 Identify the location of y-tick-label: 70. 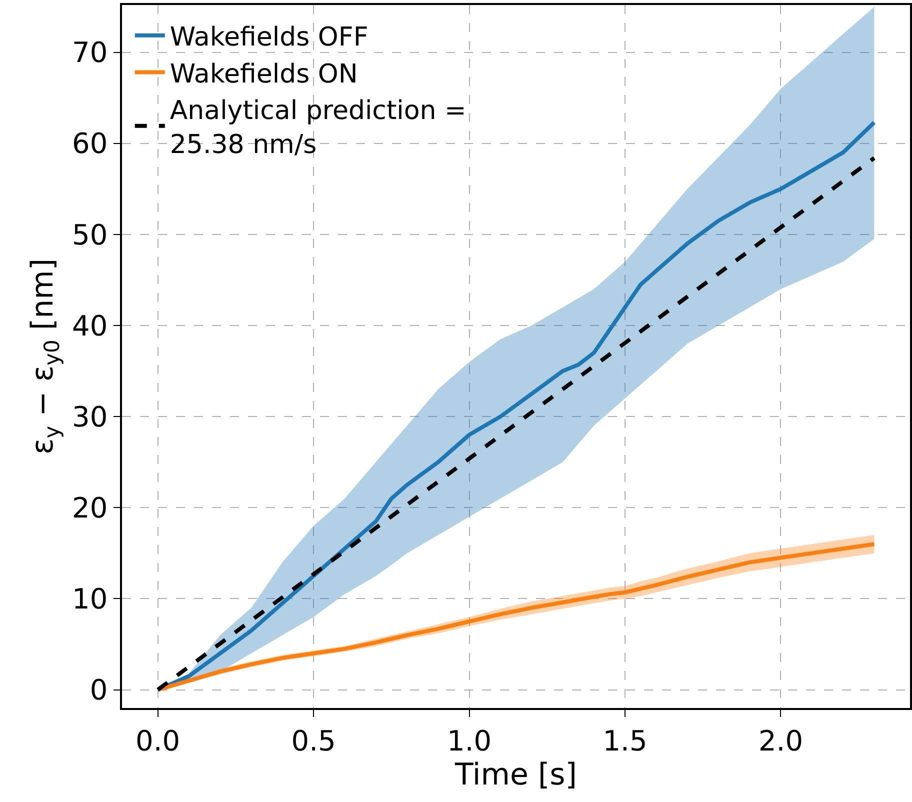
(90, 53).